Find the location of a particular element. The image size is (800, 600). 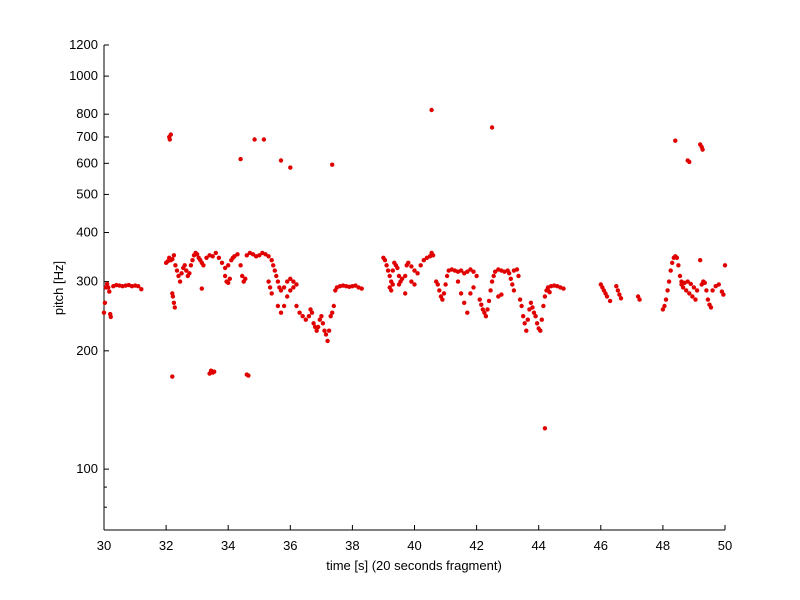

x-tick-label: 32 is located at coordinates (166, 545).